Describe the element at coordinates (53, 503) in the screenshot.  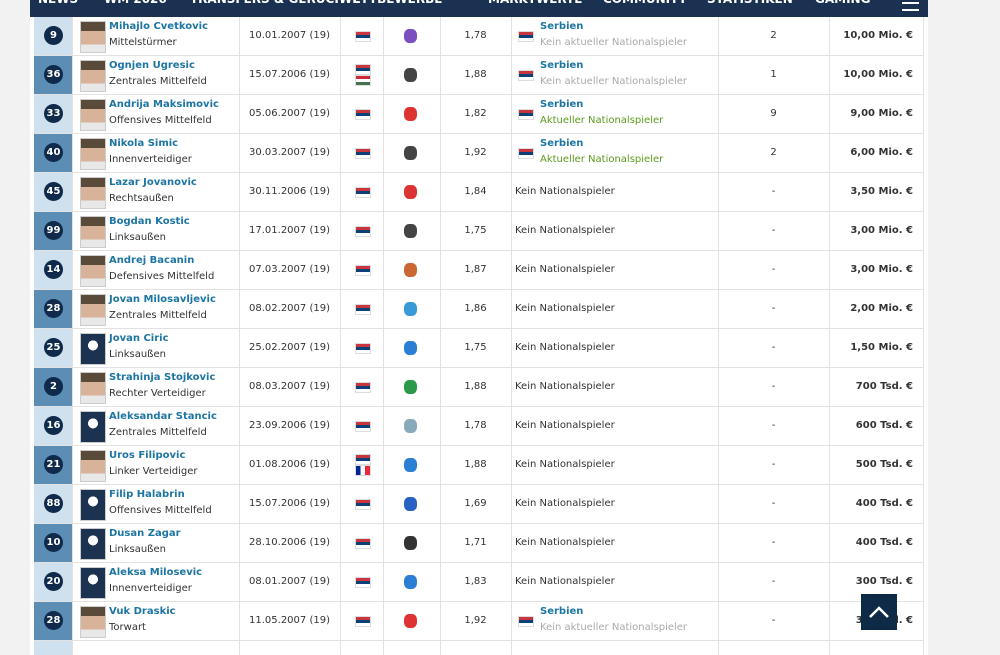
I see `number-badge: 88` at that location.